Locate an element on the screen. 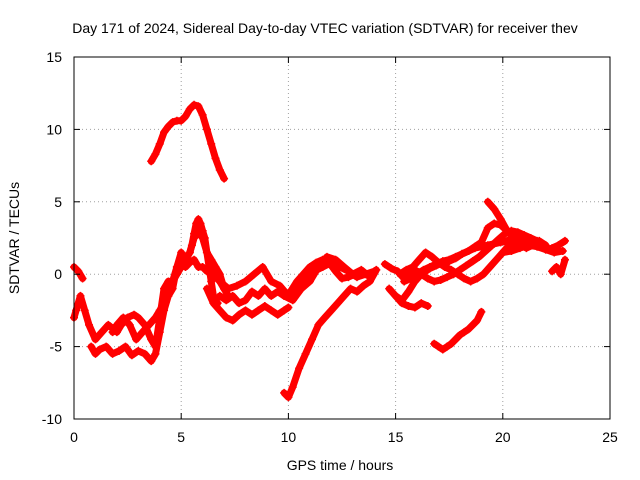 The height and width of the screenshot is (480, 640). y-tick-label: -10 is located at coordinates (52, 419).